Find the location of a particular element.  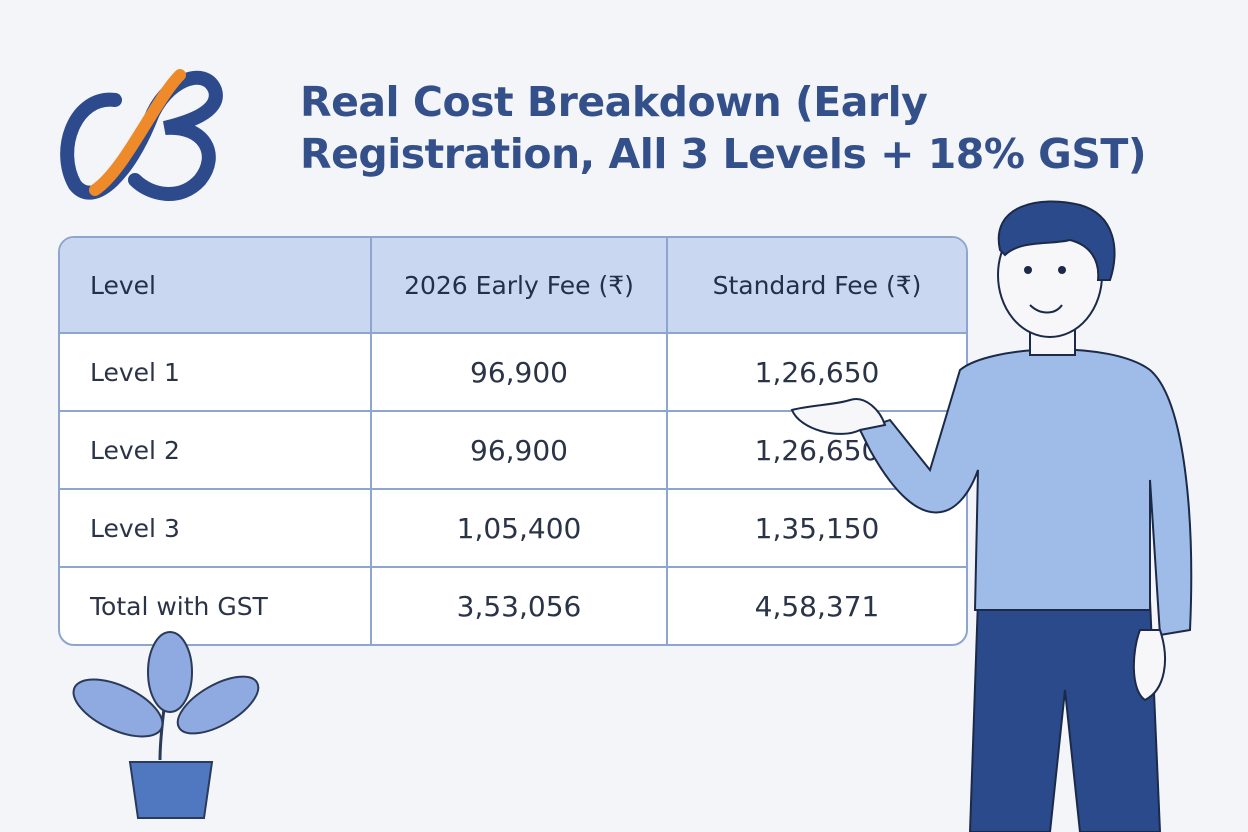

header-cell: Level is located at coordinates (123, 285).